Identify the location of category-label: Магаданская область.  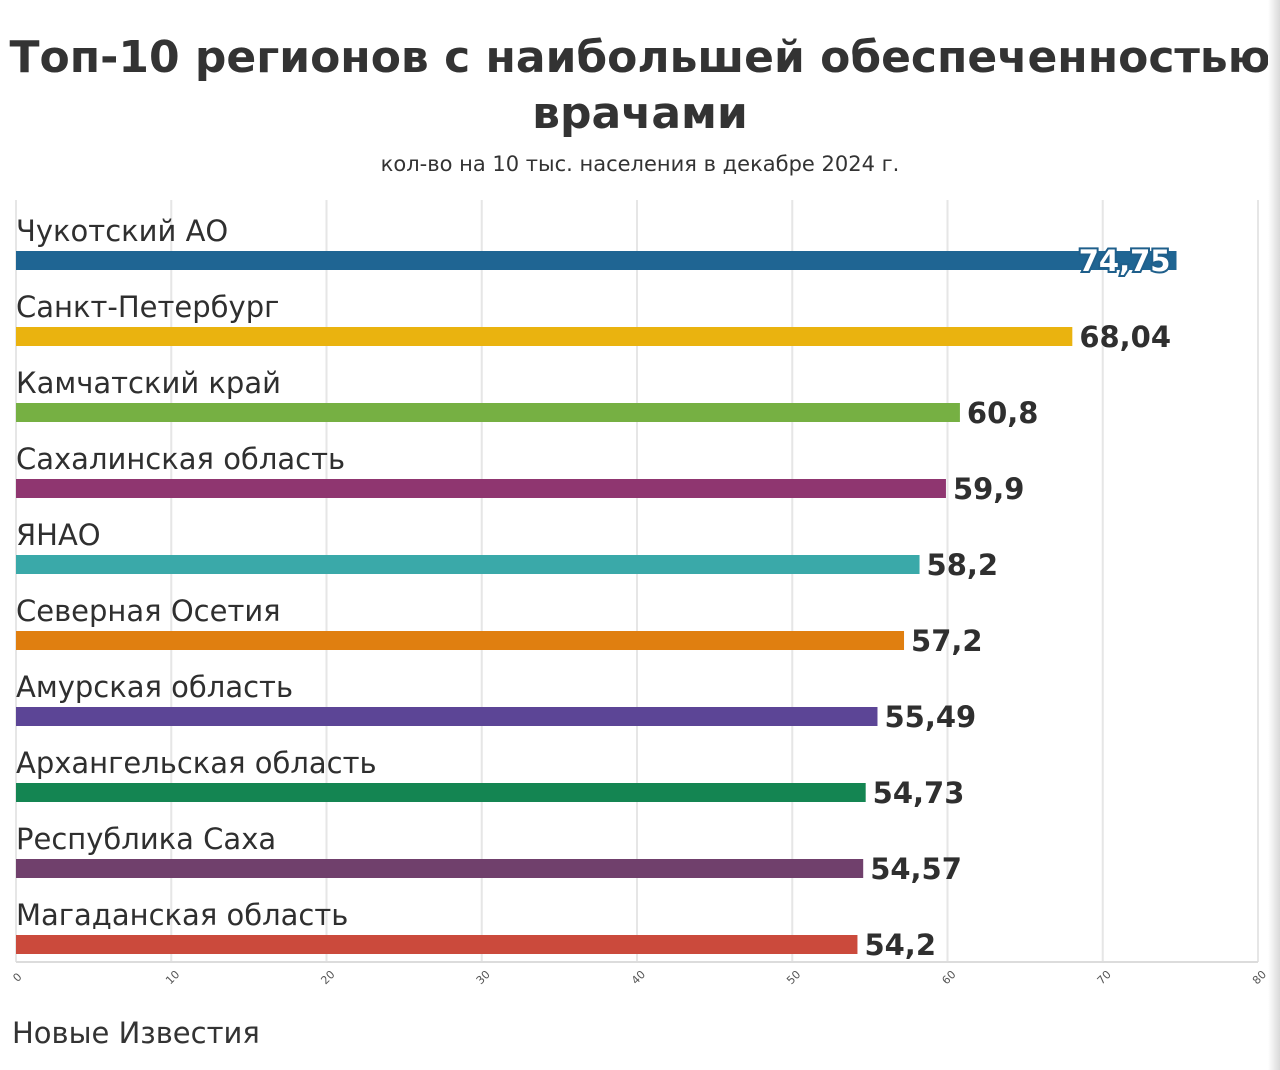
(182, 915).